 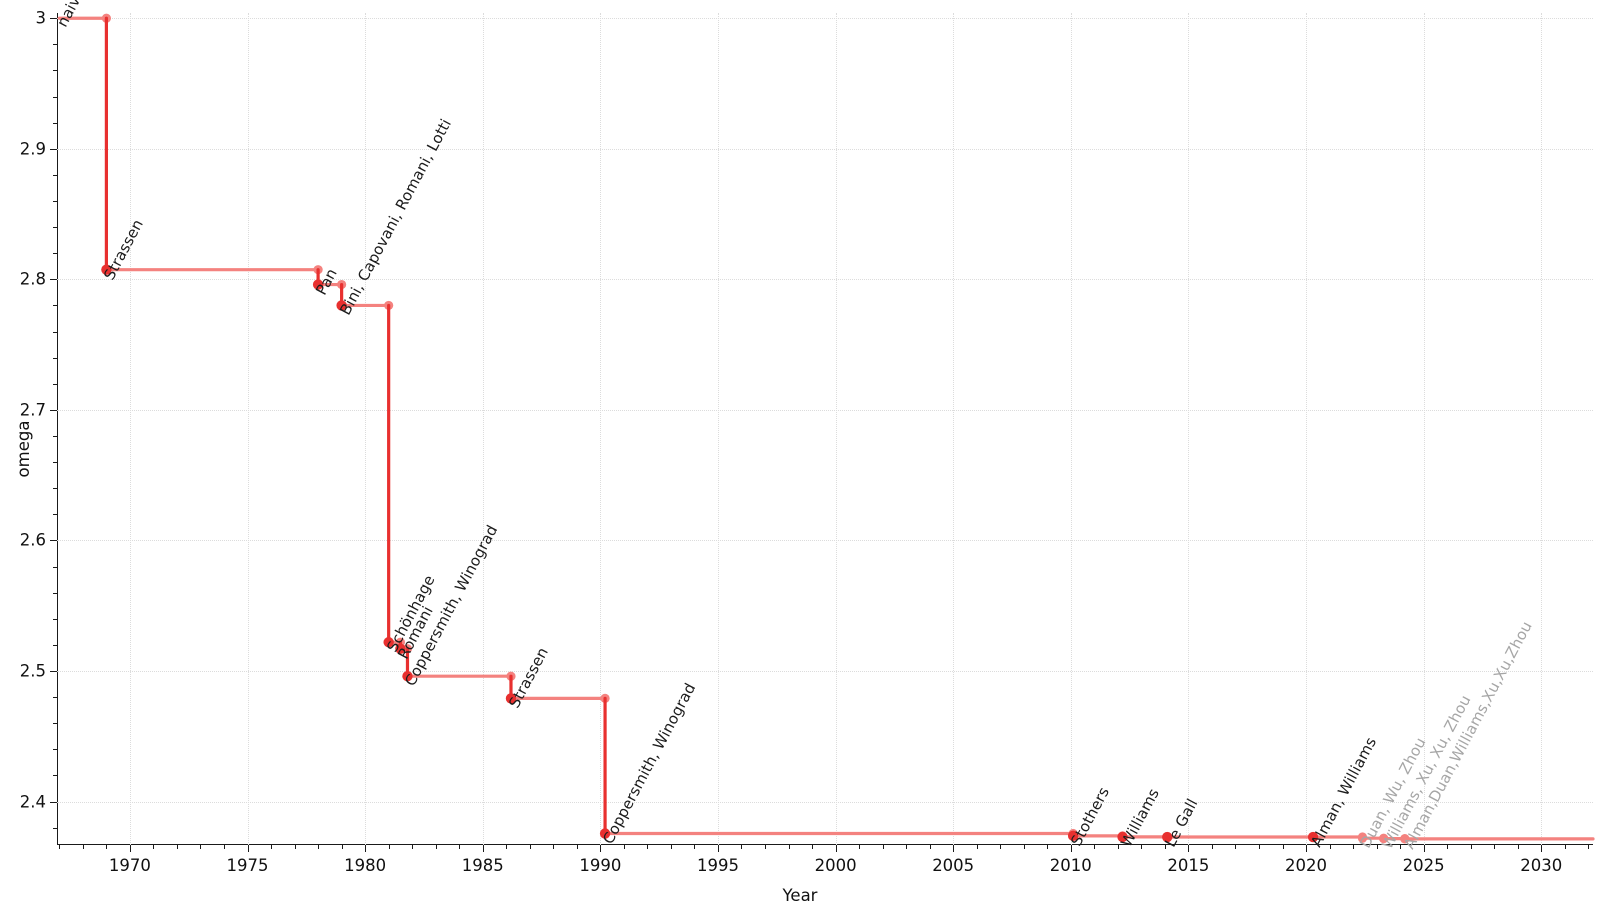 What do you see at coordinates (41, 18) in the screenshot?
I see `y-tick-label: 3` at bounding box center [41, 18].